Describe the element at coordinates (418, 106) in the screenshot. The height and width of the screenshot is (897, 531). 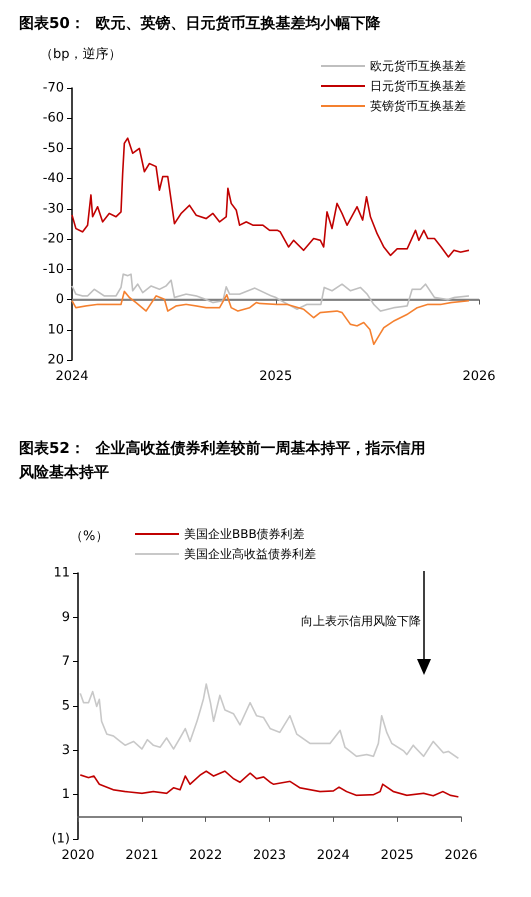
I see `legend-label: 英镑货币互换基差` at that location.